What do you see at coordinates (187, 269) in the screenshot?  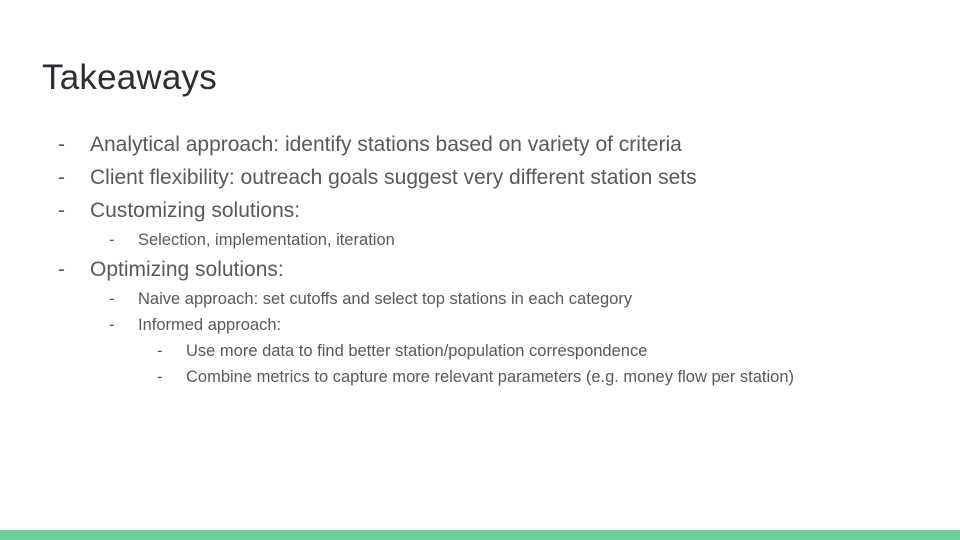 I see `bullet-text: Optimizing solutions:` at bounding box center [187, 269].